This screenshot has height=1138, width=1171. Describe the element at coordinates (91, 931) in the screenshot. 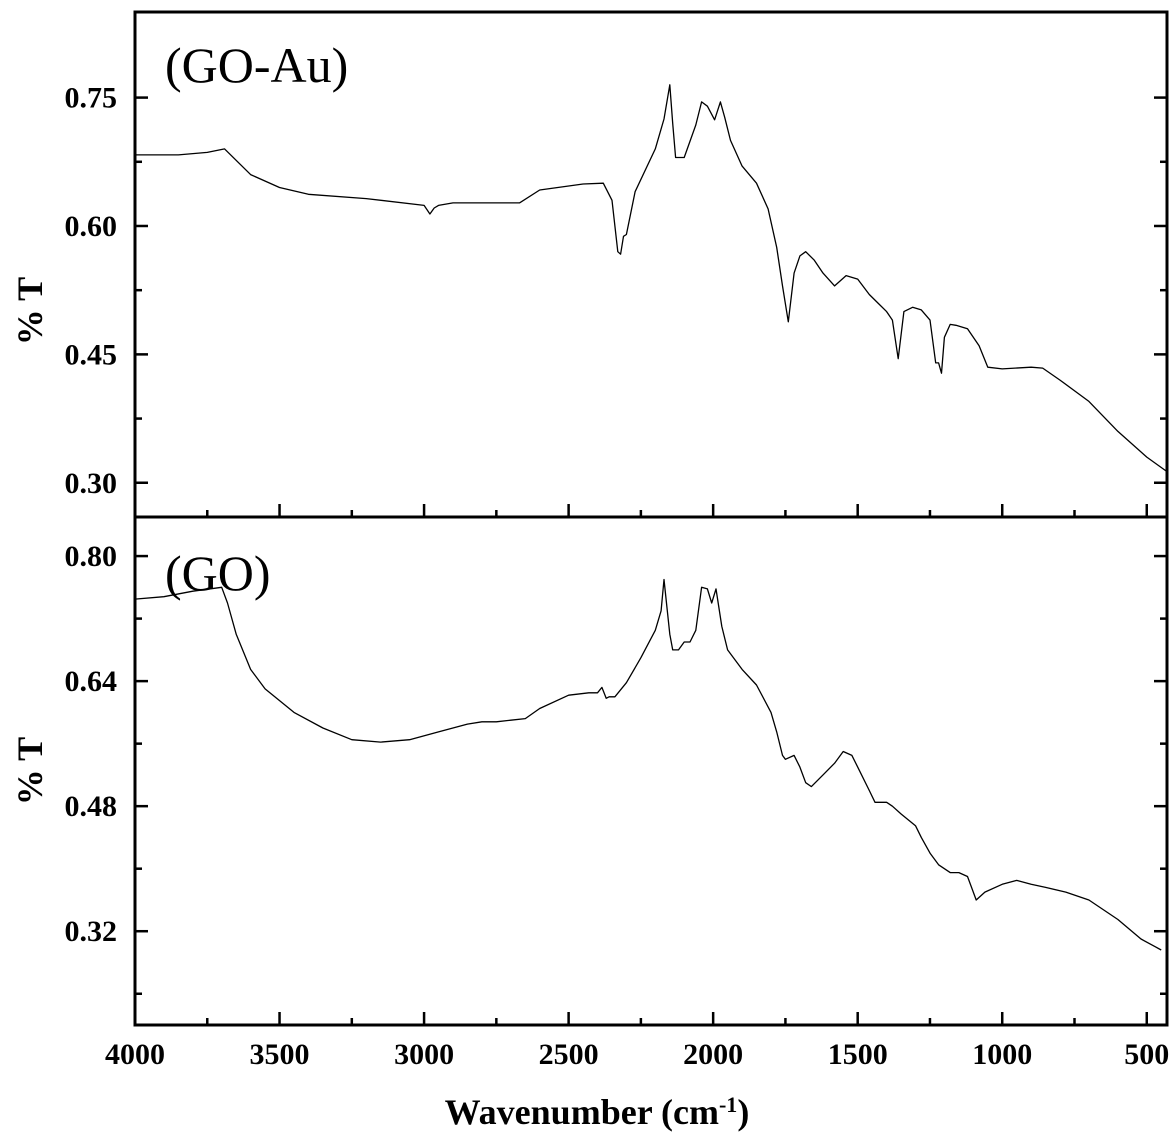

I see `y-tick-label: 0.32` at that location.